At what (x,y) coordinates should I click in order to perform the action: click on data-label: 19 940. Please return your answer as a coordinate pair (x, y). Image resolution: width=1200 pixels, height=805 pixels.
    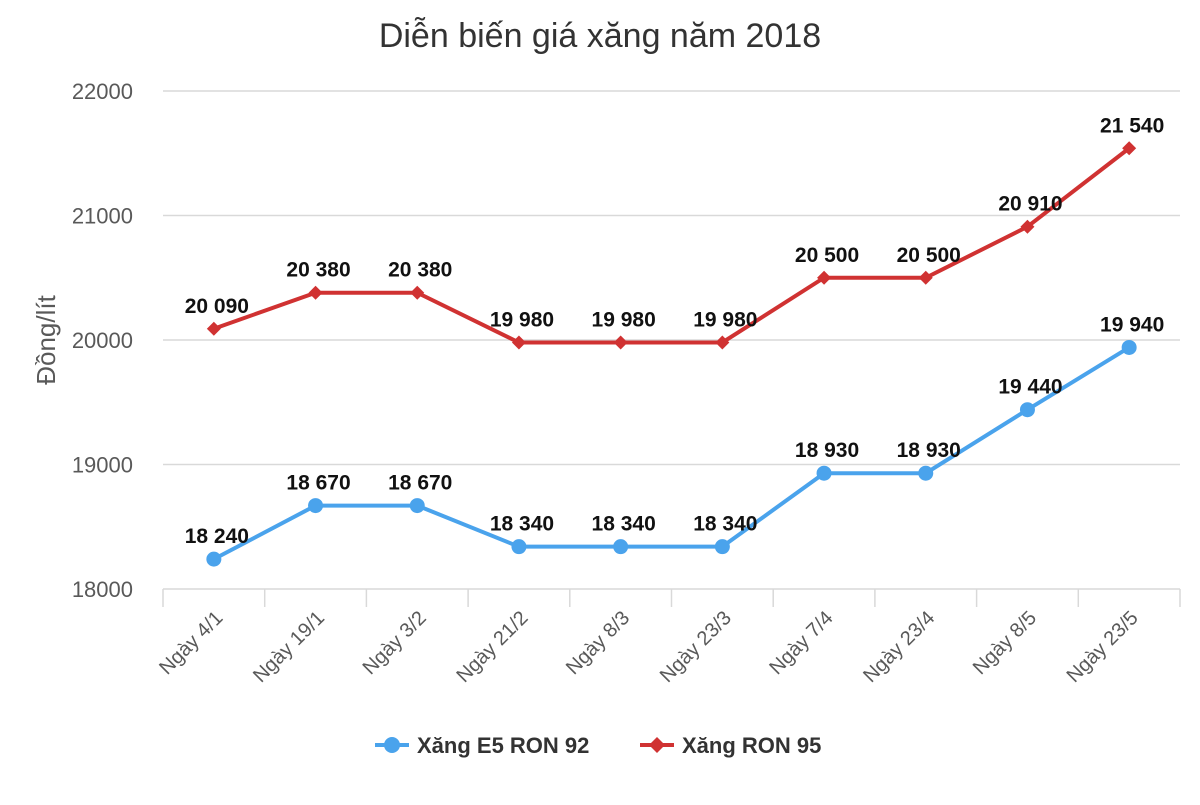
    Looking at the image, I should click on (1132, 324).